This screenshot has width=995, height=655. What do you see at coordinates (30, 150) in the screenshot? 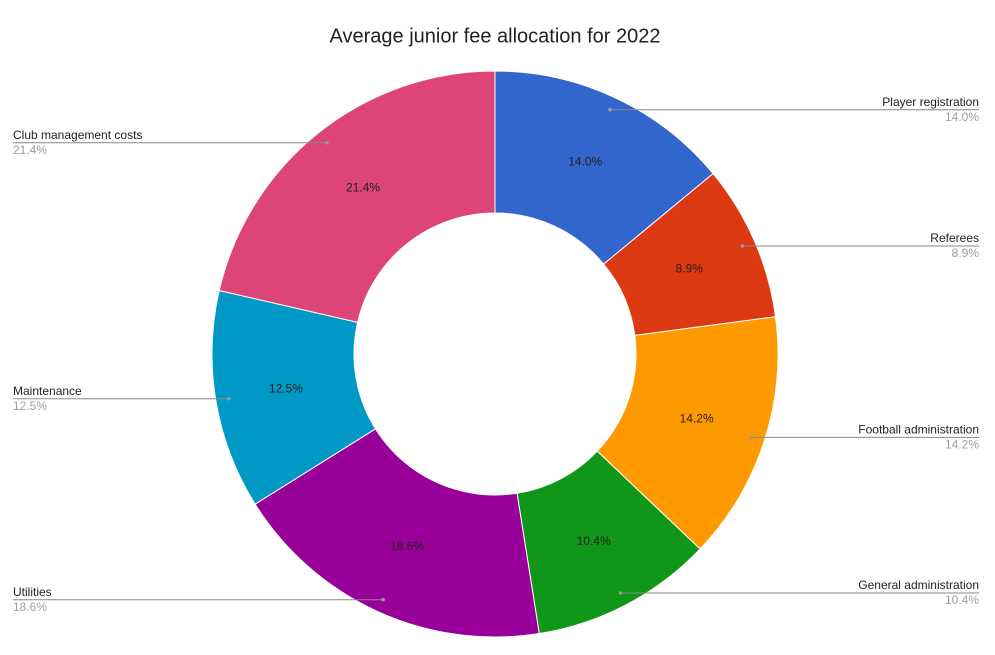
I see `legend-value: 21.4%` at bounding box center [30, 150].